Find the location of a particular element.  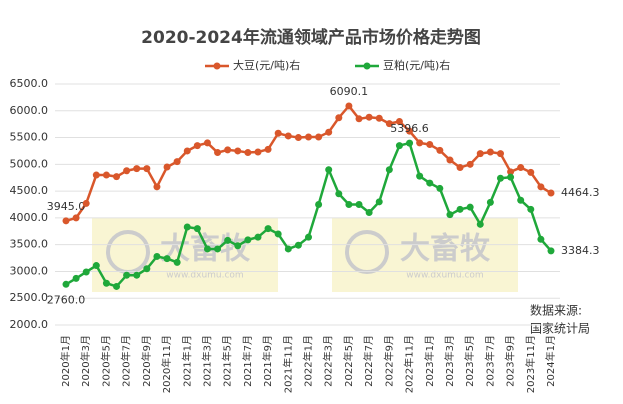

y-tick-label: 6000.0 is located at coordinates (29, 110).